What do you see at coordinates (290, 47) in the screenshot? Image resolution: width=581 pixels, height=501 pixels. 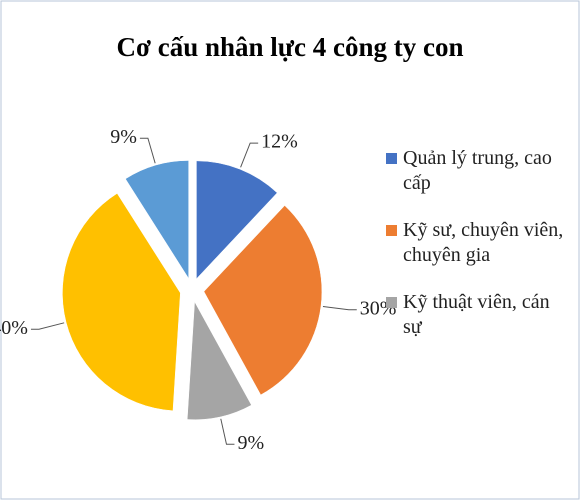 I see `chart-title: Cơ cấu nhân lực 4 công ty con` at bounding box center [290, 47].